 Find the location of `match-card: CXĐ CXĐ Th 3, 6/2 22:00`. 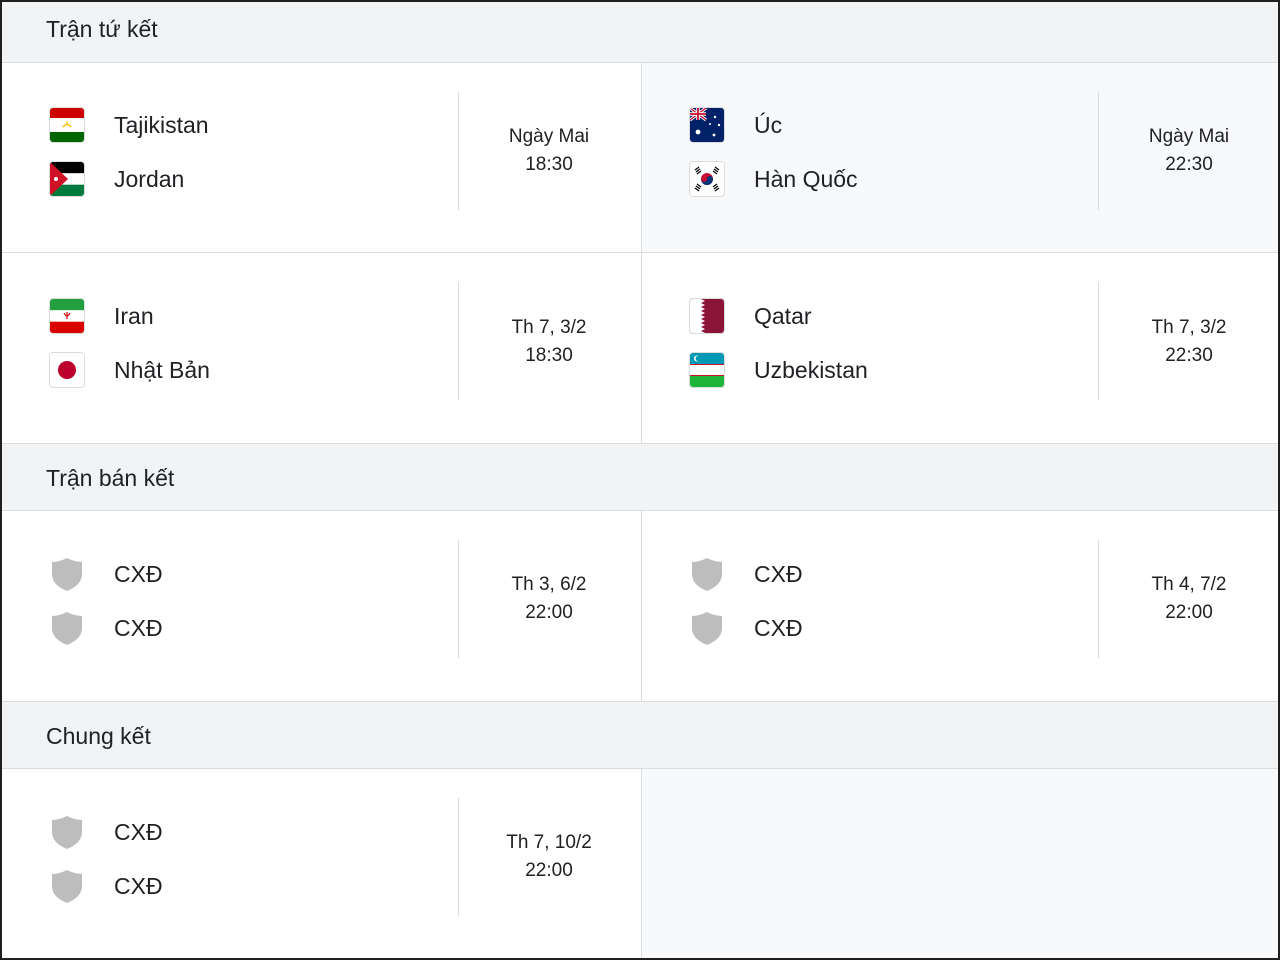

match-card: CXĐ CXĐ Th 3, 6/2 22:00 is located at coordinates (322, 606).